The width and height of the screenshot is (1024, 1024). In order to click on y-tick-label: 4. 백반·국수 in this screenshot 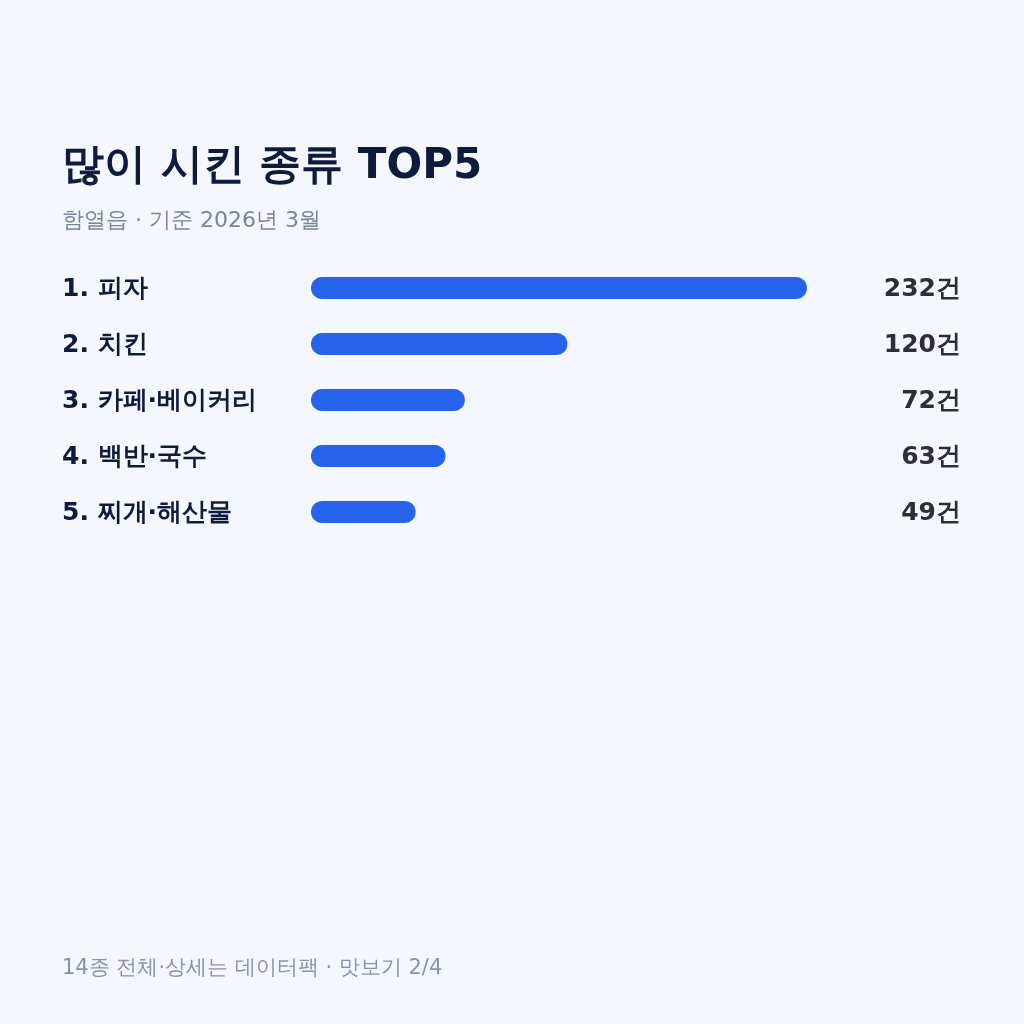, I will do `click(135, 455)`.